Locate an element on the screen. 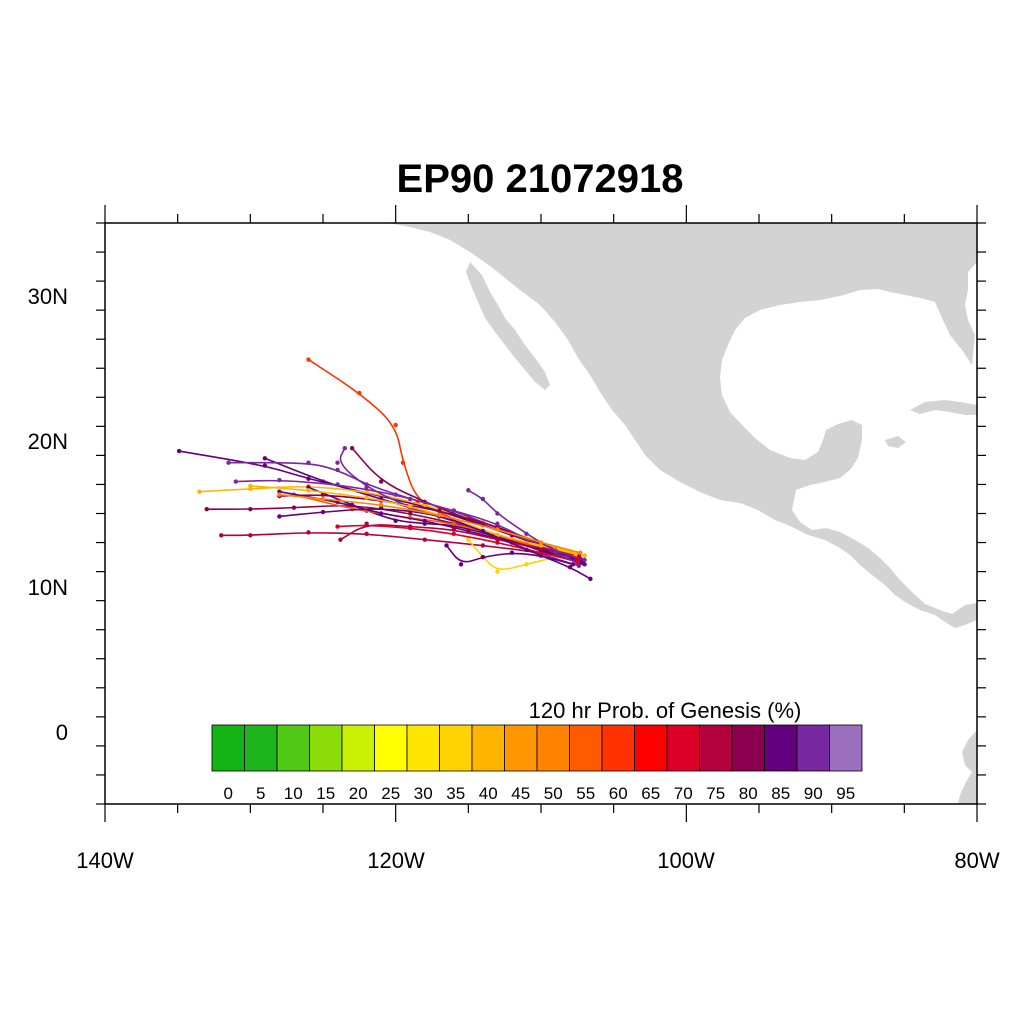 The height and width of the screenshot is (1024, 1024). colorbar-title: 120 hr Prob. of Genesis (%) is located at coordinates (665, 710).